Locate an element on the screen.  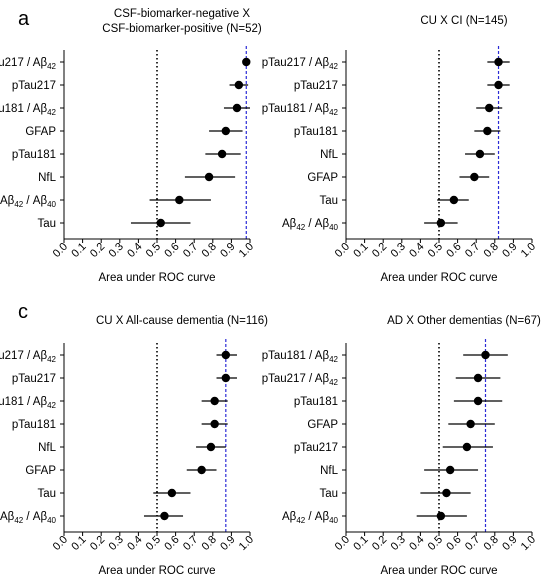
panel-title: CU X All-cause dementia (N=116) is located at coordinates (182, 321).